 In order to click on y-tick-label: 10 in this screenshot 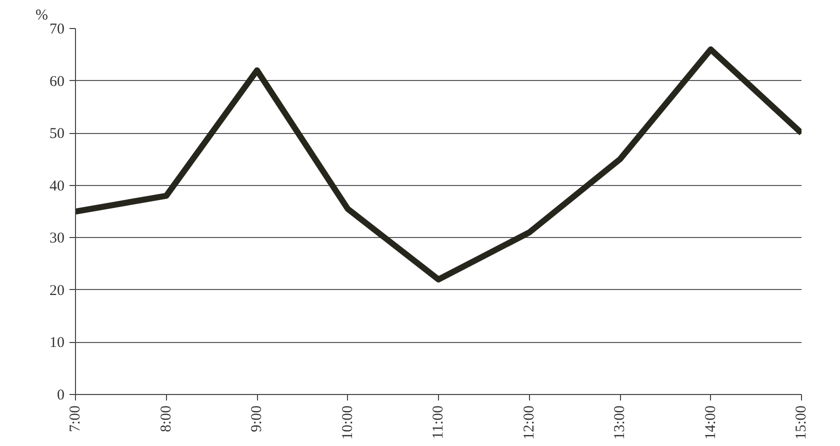, I will do `click(57, 343)`.